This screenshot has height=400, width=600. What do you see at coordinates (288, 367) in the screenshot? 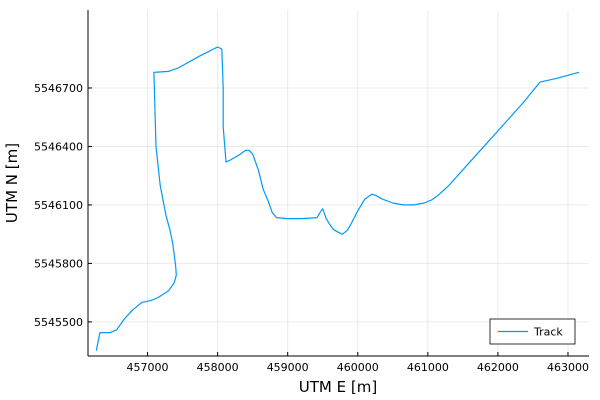
I see `x-tick-label: 459000` at bounding box center [288, 367].